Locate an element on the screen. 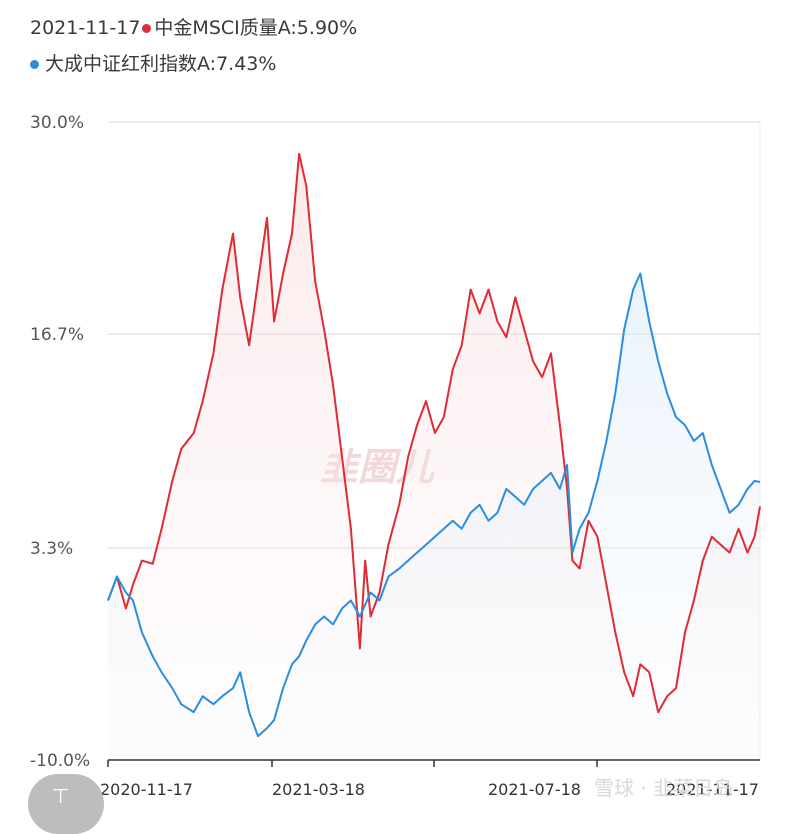 This screenshot has height=834, width=800. legend-row-1: 2021-11-17 中金MSCI质量A:5.90% is located at coordinates (193, 28).